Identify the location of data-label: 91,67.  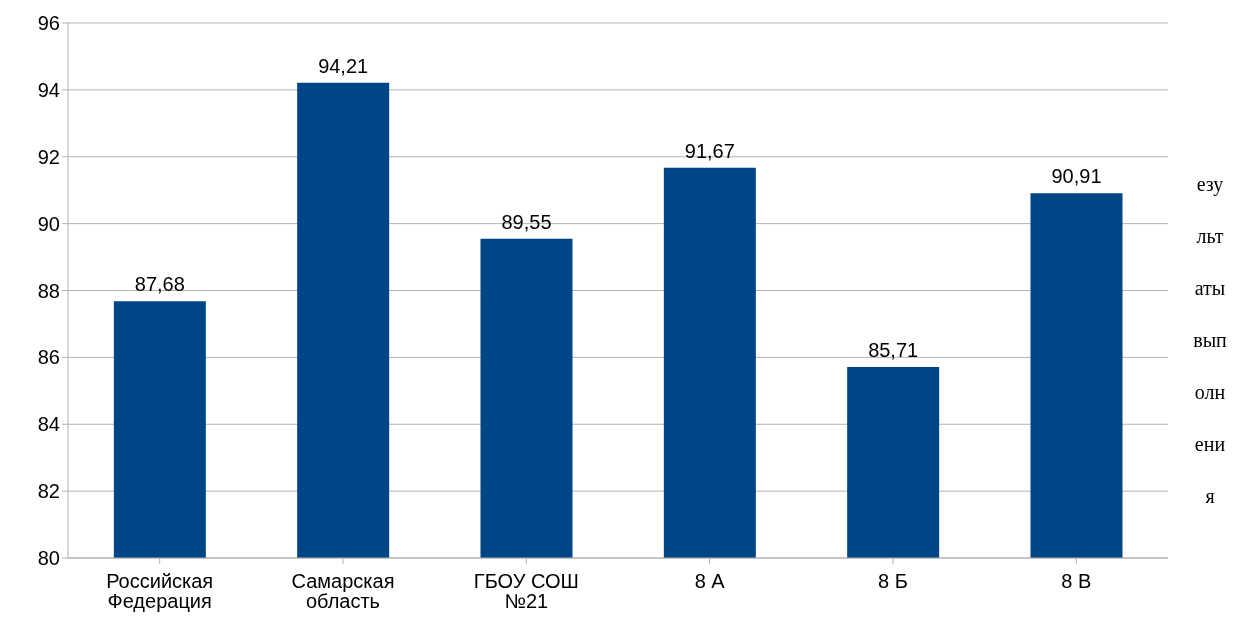
(709, 150).